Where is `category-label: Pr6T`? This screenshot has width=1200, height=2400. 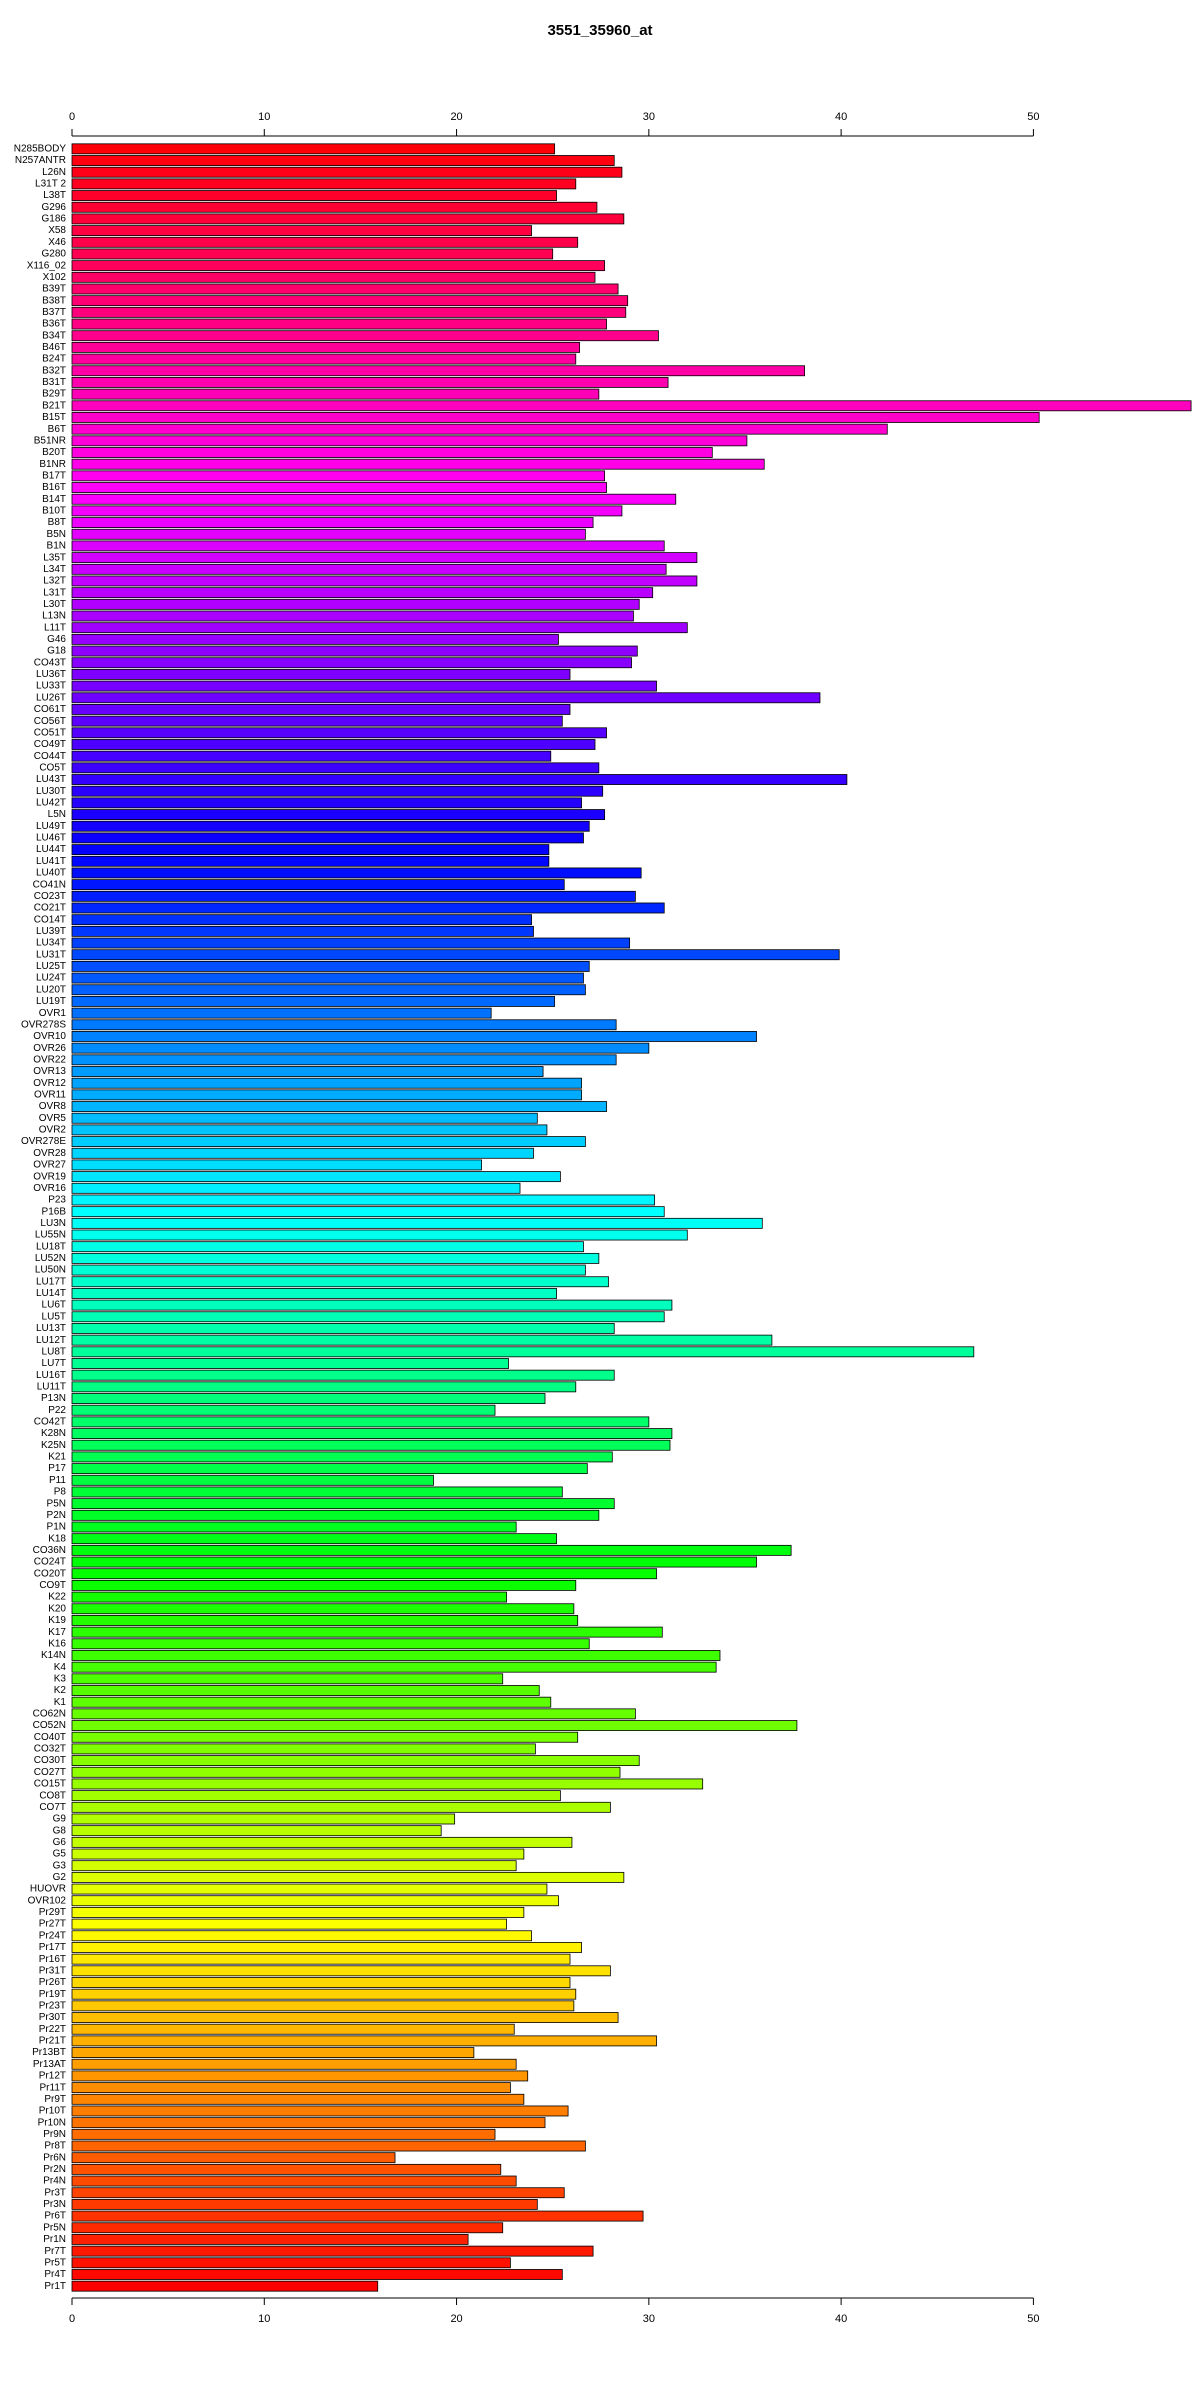 category-label: Pr6T is located at coordinates (55, 2216).